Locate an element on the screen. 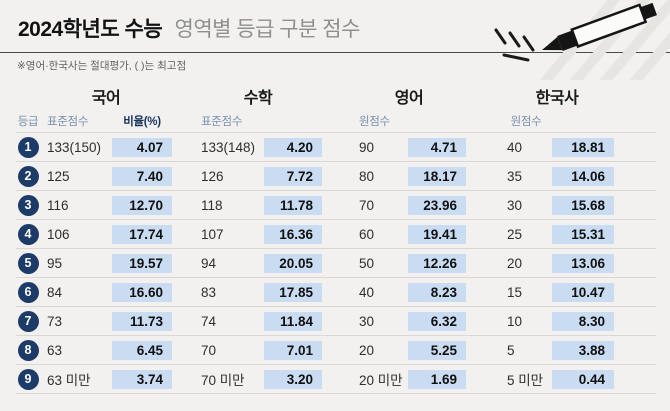 The width and height of the screenshot is (670, 411). english-ratio-value: 6.32 is located at coordinates (437, 321).